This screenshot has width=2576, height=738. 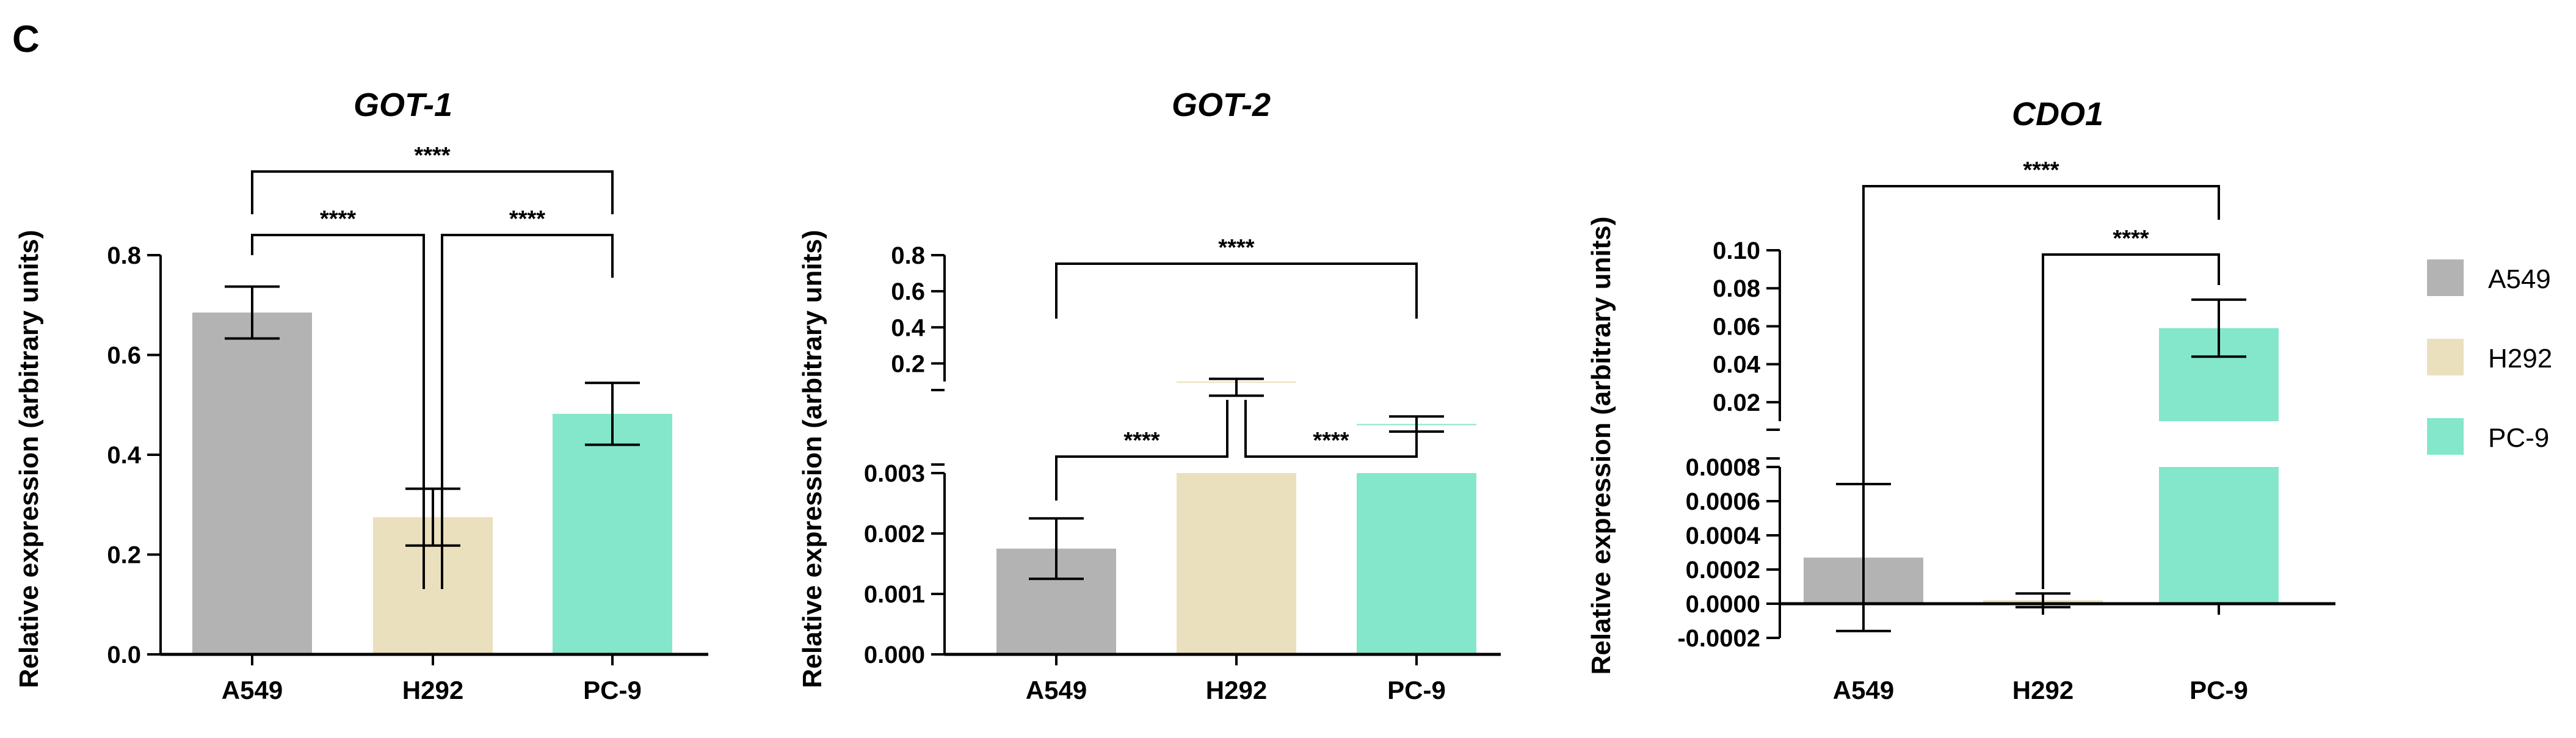 What do you see at coordinates (124, 455) in the screenshot?
I see `y-tick-label-got1: 0.4` at bounding box center [124, 455].